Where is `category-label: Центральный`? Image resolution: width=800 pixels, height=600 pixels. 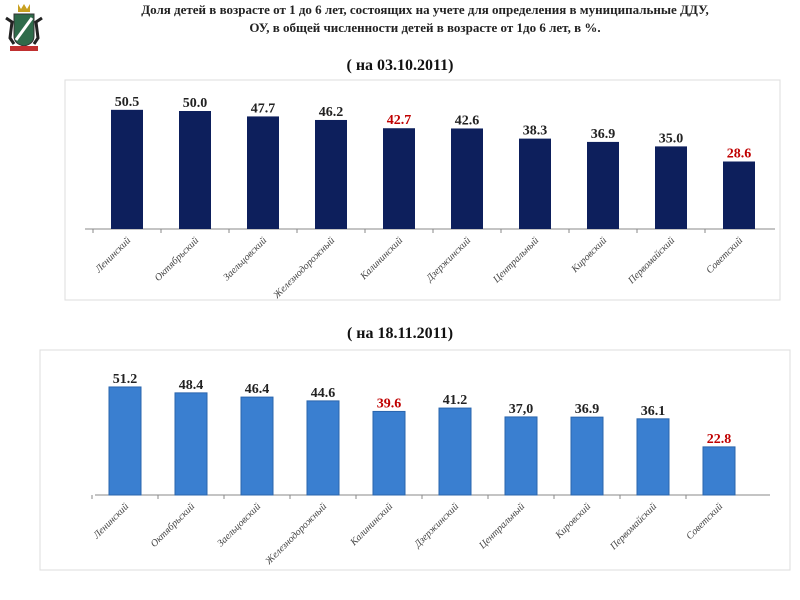
category-label: Центральный is located at coordinates (502, 526).